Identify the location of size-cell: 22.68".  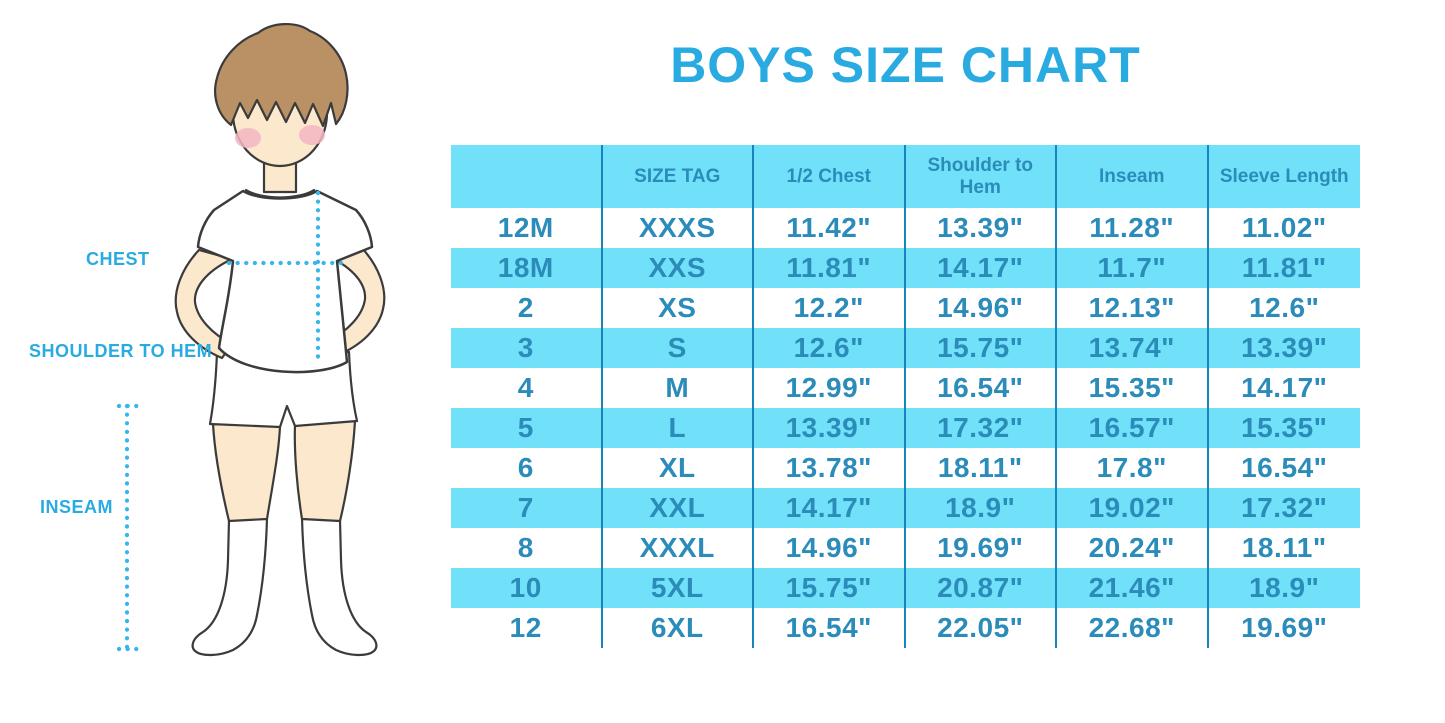
(1133, 628).